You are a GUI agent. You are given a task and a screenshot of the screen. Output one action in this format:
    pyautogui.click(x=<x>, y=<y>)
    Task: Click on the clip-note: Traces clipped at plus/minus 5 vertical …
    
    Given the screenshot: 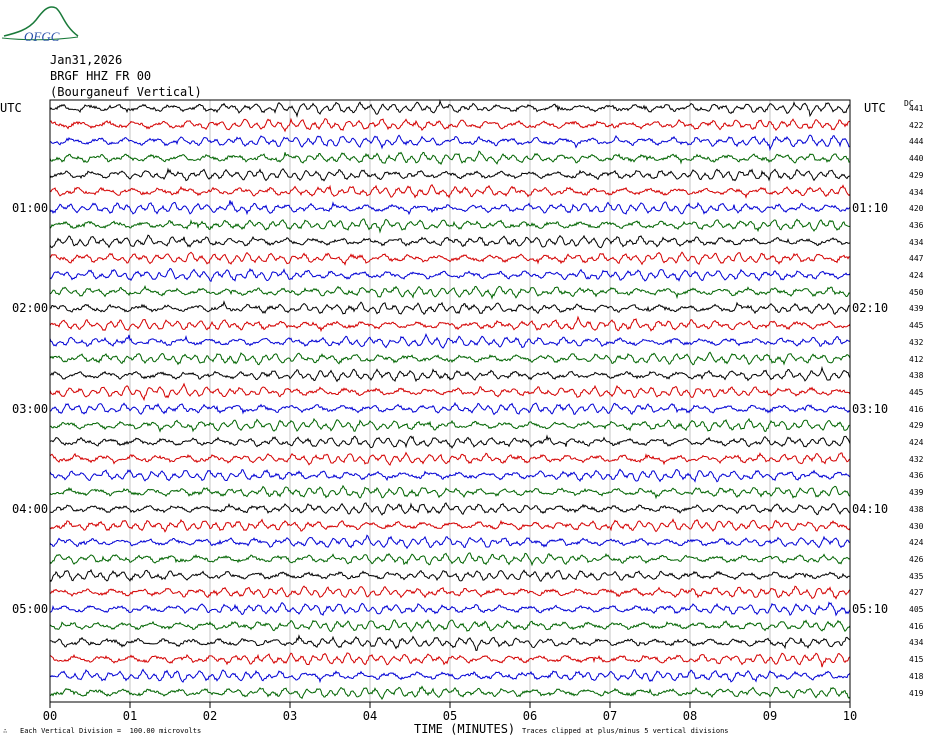 What is the action you would take?
    pyautogui.click(x=625, y=731)
    